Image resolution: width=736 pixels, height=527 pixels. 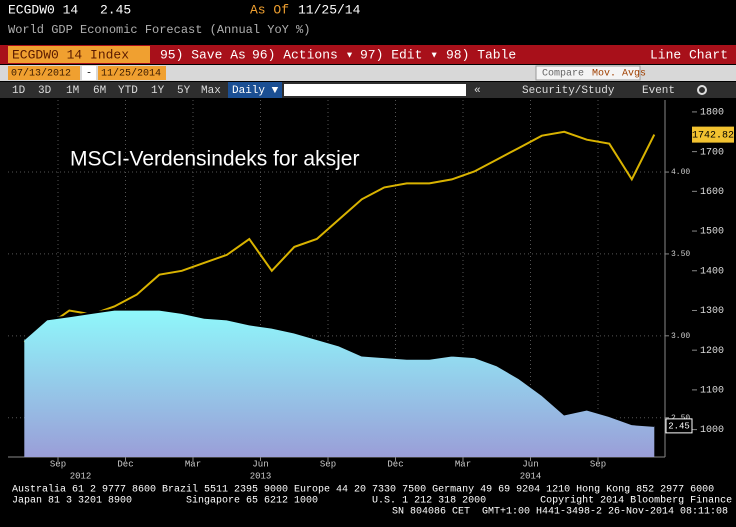 What do you see at coordinates (680, 254) in the screenshot?
I see `y2-tick-label: 3.50` at bounding box center [680, 254].